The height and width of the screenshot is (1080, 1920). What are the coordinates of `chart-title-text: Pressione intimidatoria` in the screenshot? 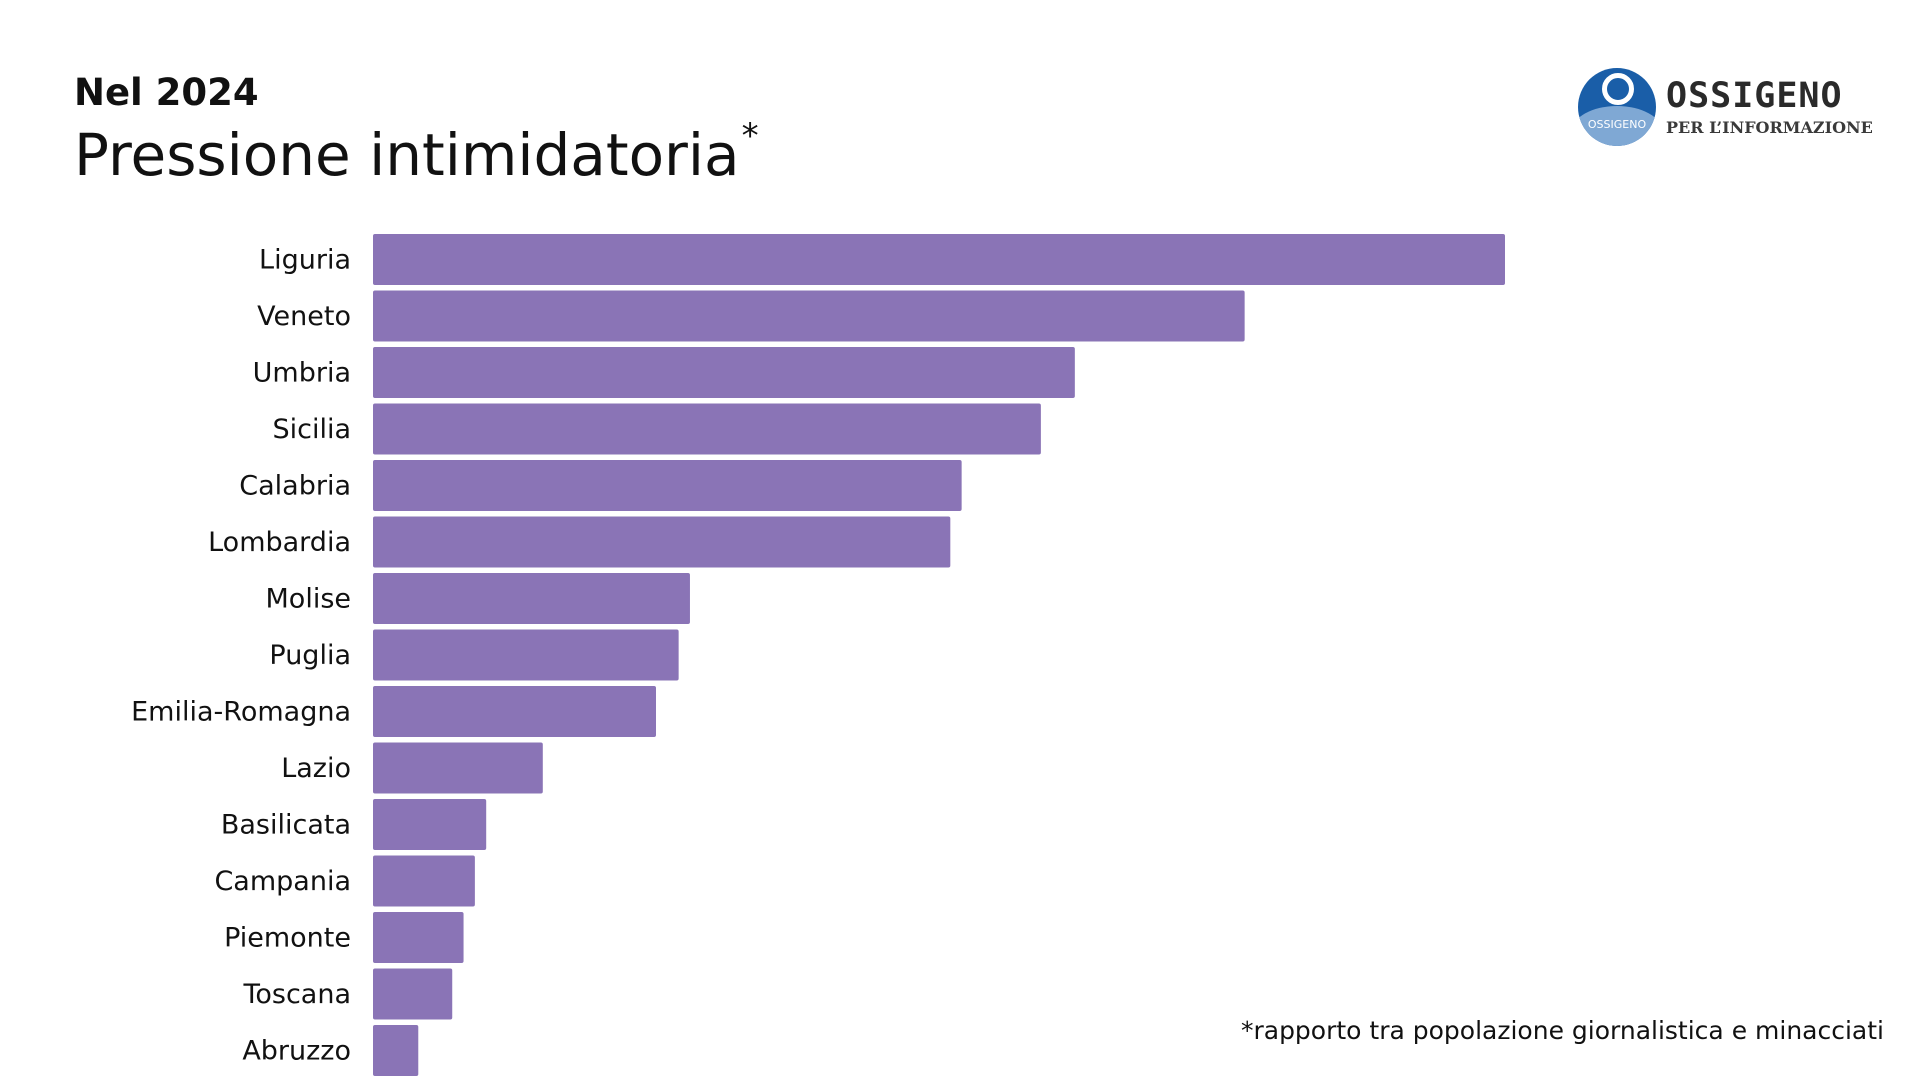 It's located at (407, 155).